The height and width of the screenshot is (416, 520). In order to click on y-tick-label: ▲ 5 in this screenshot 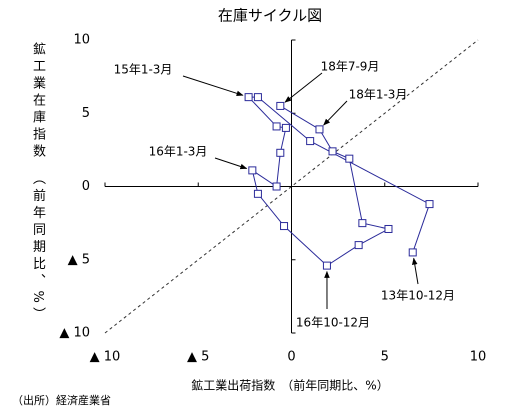, I will do `click(79, 259)`.